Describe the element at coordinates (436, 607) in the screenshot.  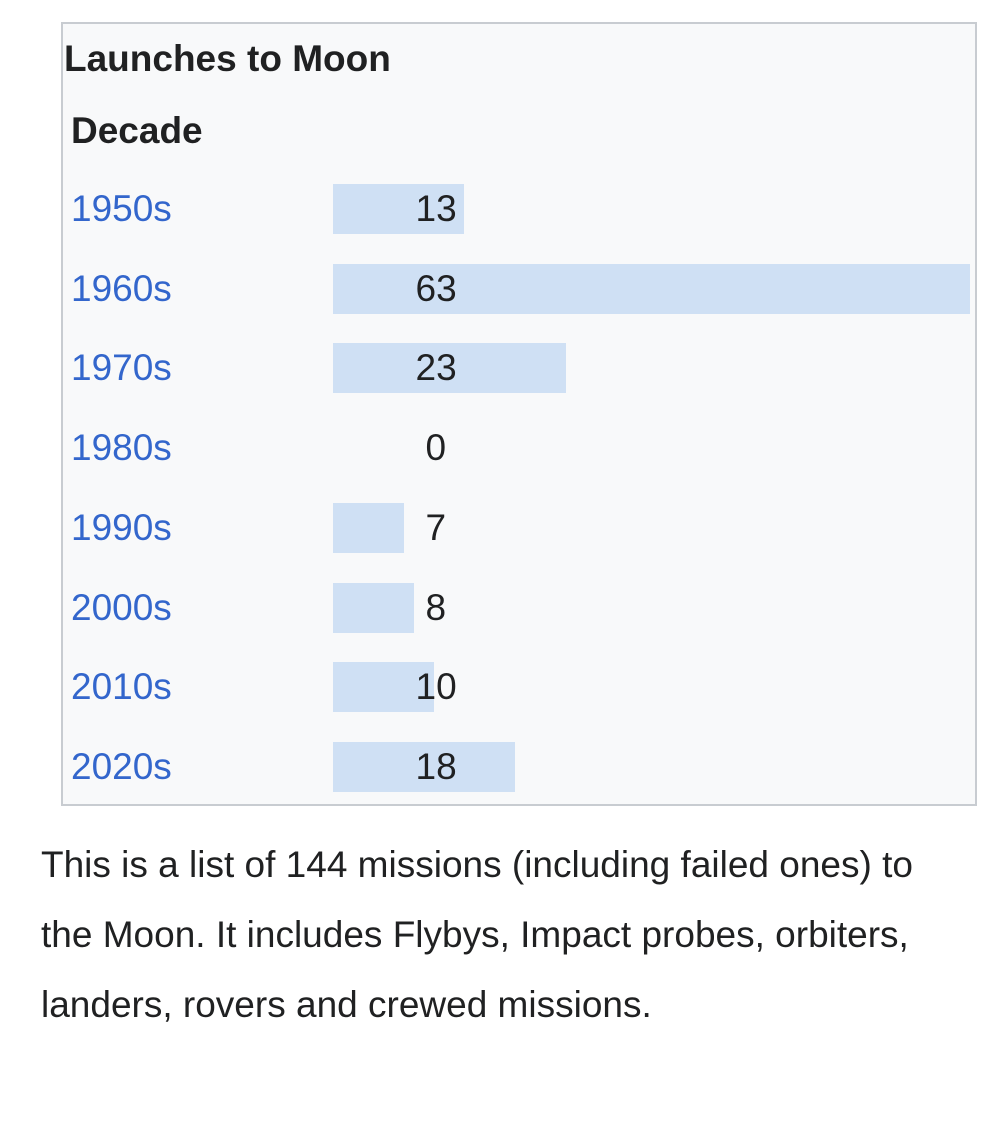
I see `value-label-2000s: 8` at that location.